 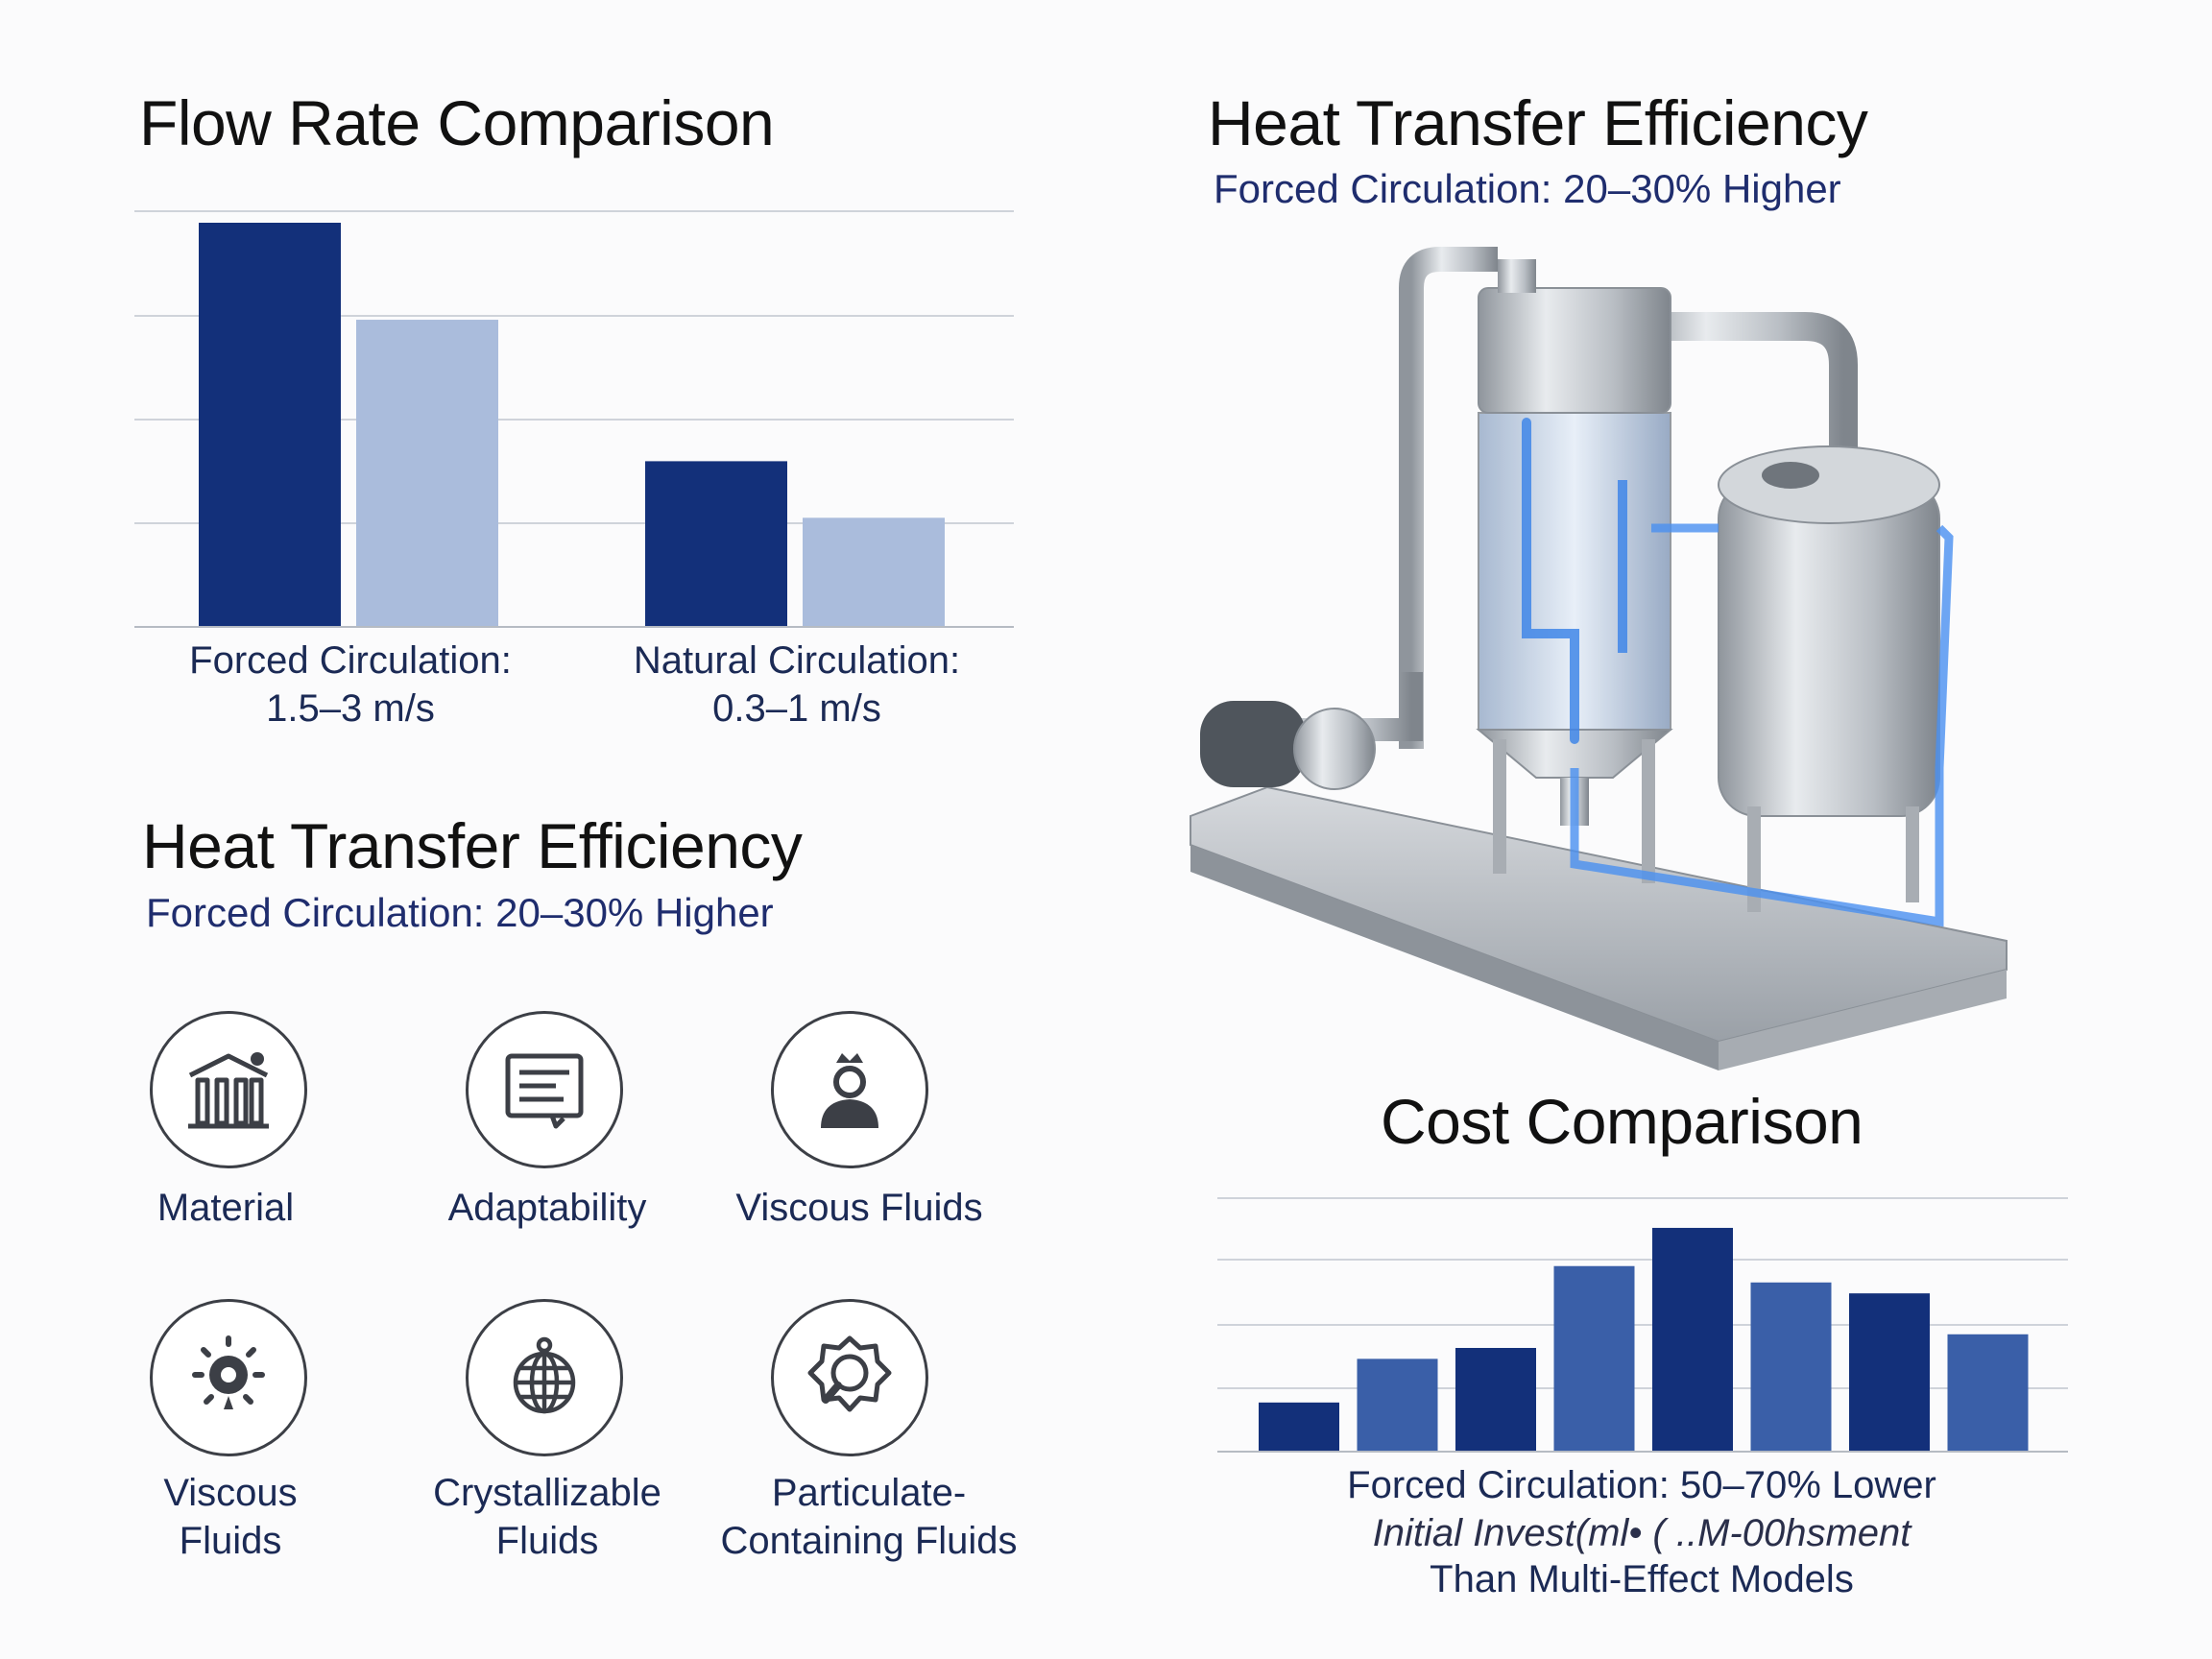 I want to click on feature-label-viscous: Viscous Fluids, so click(x=859, y=1208).